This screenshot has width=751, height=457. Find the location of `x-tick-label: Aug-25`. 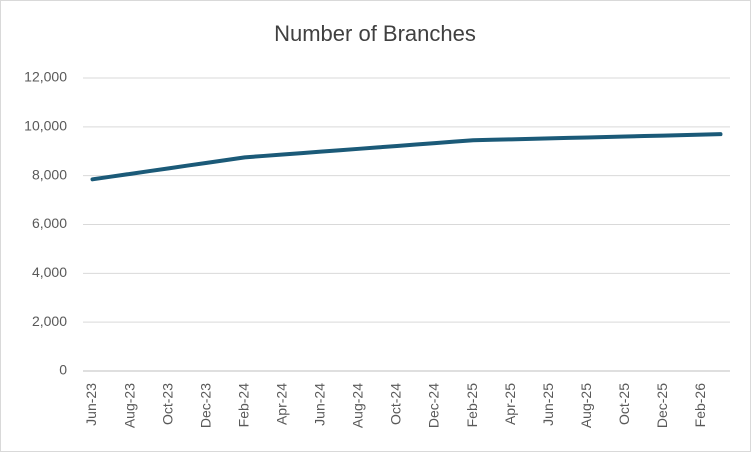

x-tick-label: Aug-25 is located at coordinates (586, 405).